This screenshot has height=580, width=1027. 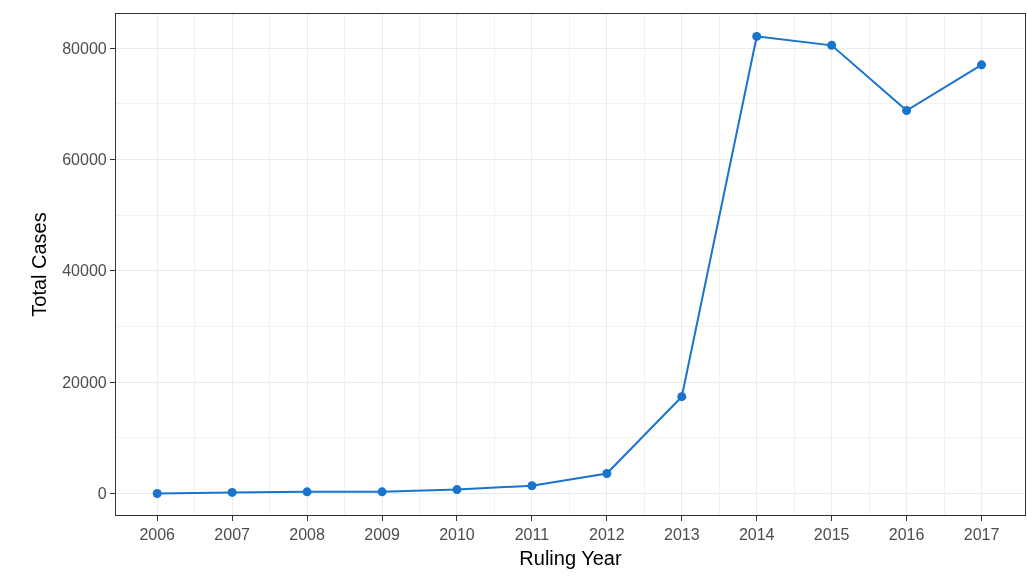 What do you see at coordinates (607, 535) in the screenshot?
I see `x-tick-label: 2012` at bounding box center [607, 535].